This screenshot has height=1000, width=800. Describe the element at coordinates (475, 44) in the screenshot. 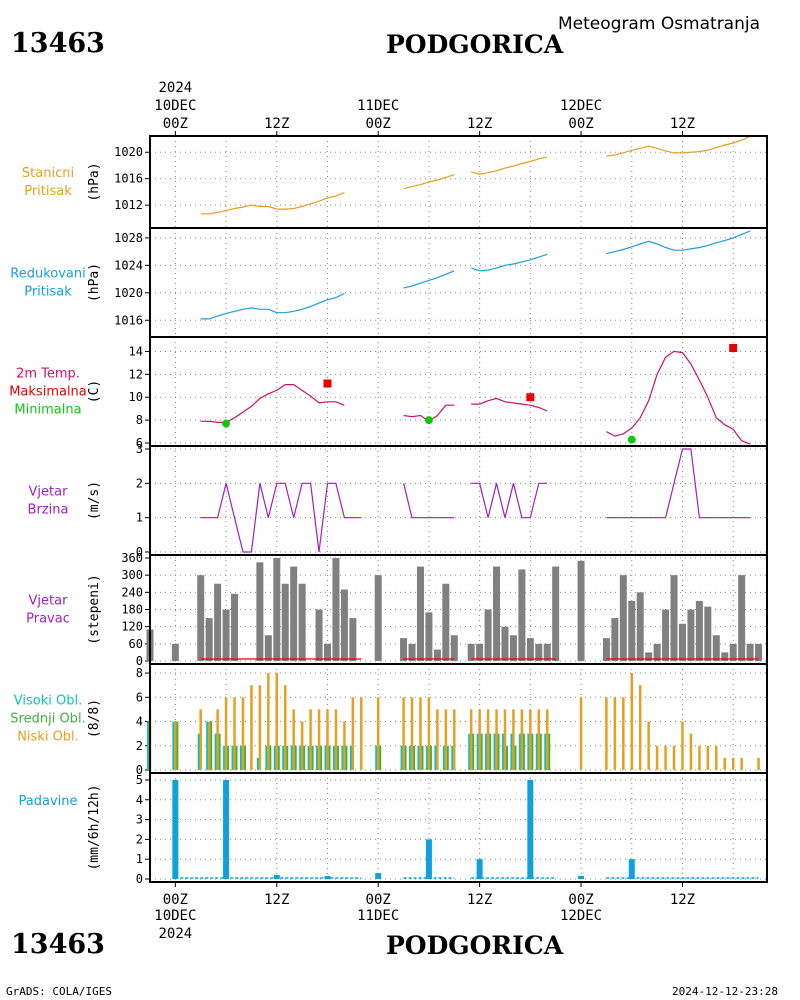

I see `station-name-top: PODGORICA` at that location.